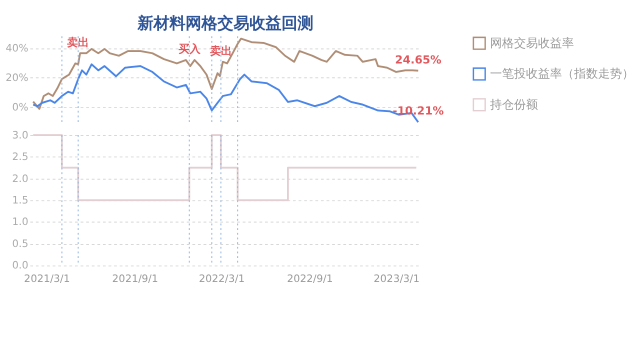  Describe the element at coordinates (397, 278) in the screenshot. I see `x-tick-label: 2023/3/1` at that location.